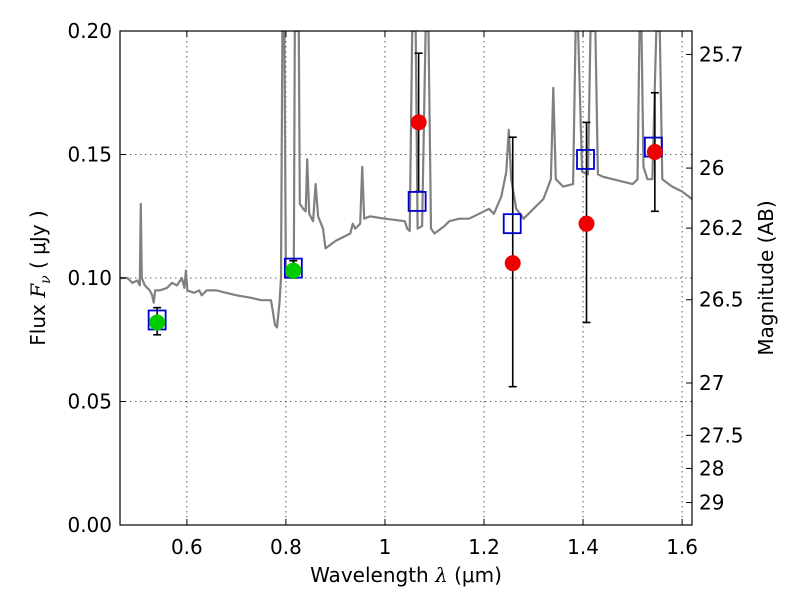 The height and width of the screenshot is (600, 800). I want to click on x-axis-title-prefix: Wavelength, so click(372, 575).